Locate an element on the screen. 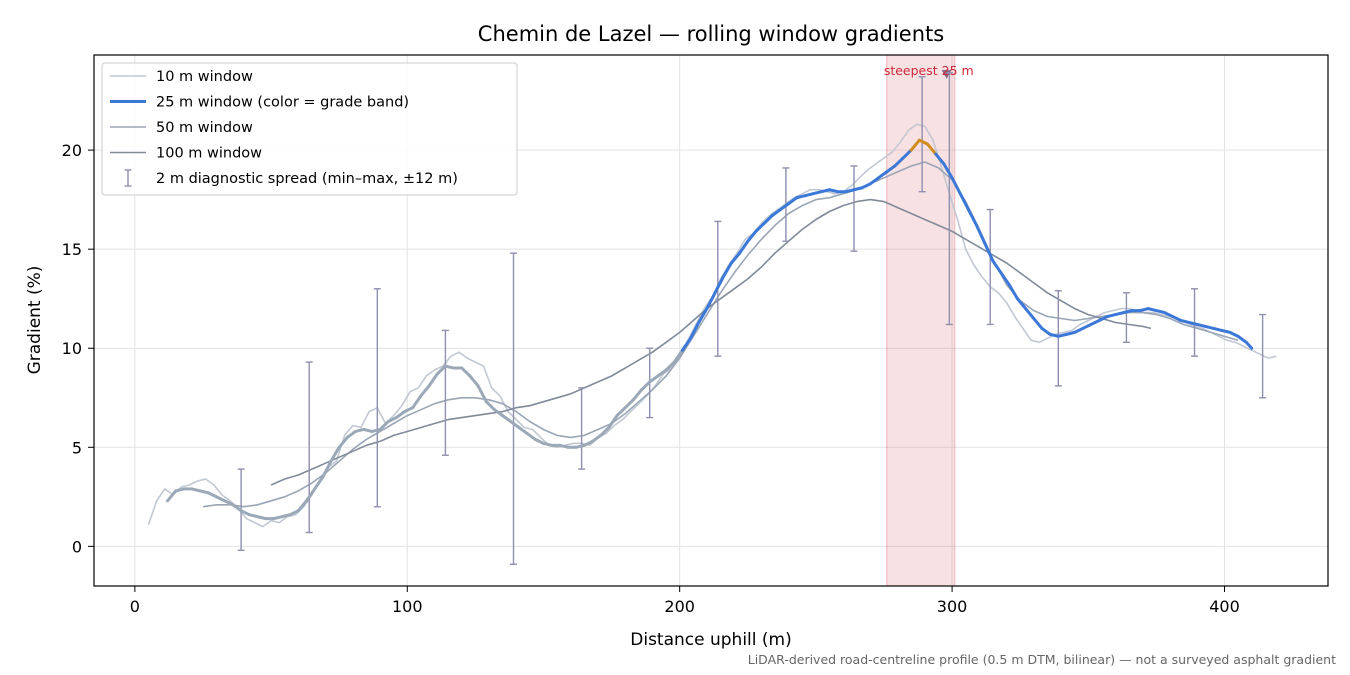 The image size is (1350, 675). steepest-band-layer is located at coordinates (921, 320).